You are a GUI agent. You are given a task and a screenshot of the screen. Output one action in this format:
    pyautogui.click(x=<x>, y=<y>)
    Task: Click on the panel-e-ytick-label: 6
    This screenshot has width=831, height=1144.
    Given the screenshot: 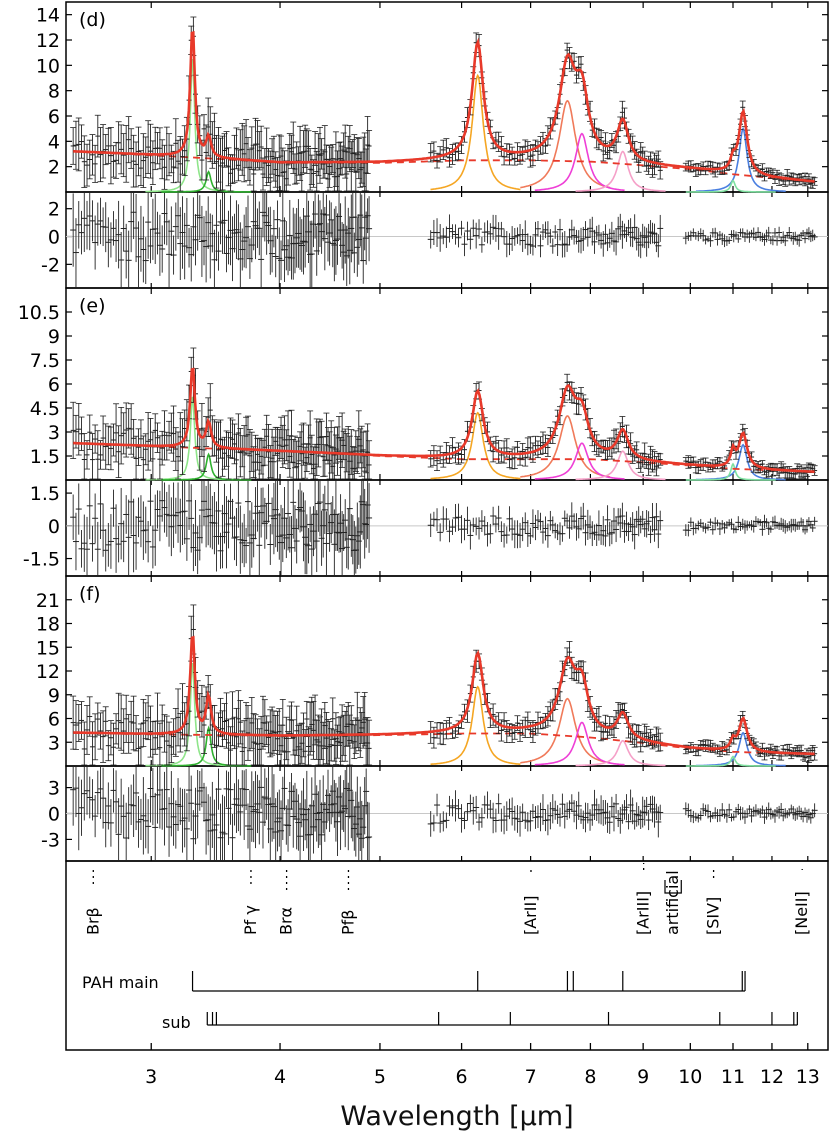 What is the action you would take?
    pyautogui.click(x=54, y=385)
    